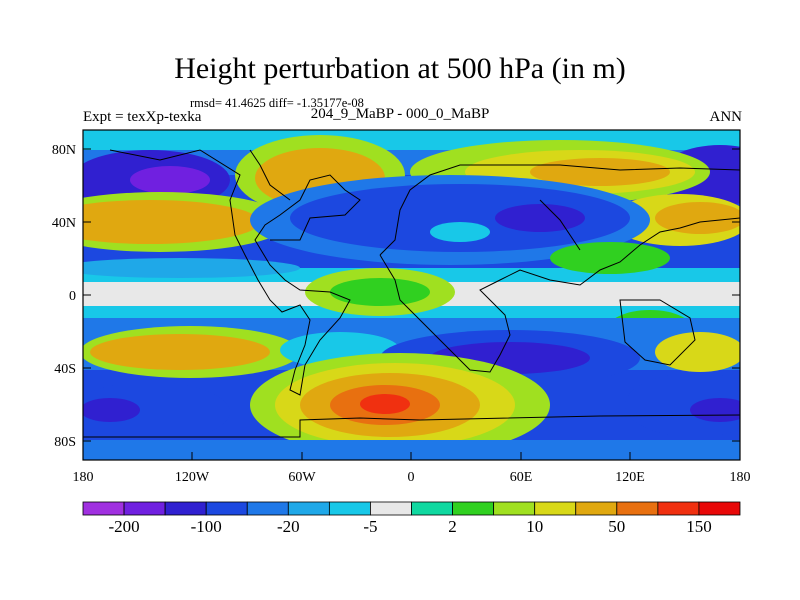  What do you see at coordinates (400, 114) in the screenshot?
I see `period-label: 204_9_MaBP - 000_0_MaBP` at bounding box center [400, 114].